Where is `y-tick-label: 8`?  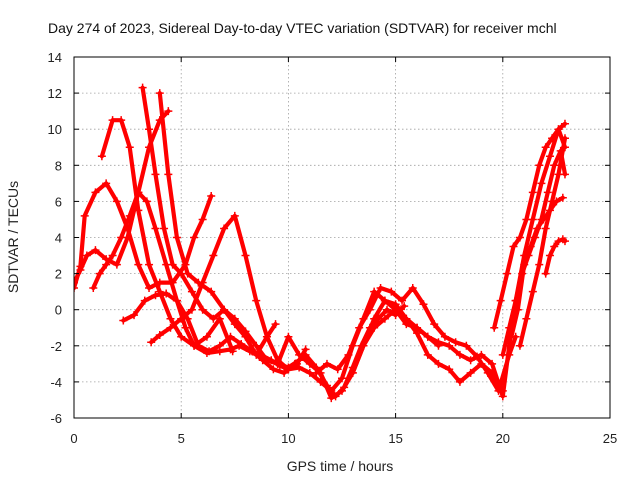 y-tick-label: 8 is located at coordinates (58, 165).